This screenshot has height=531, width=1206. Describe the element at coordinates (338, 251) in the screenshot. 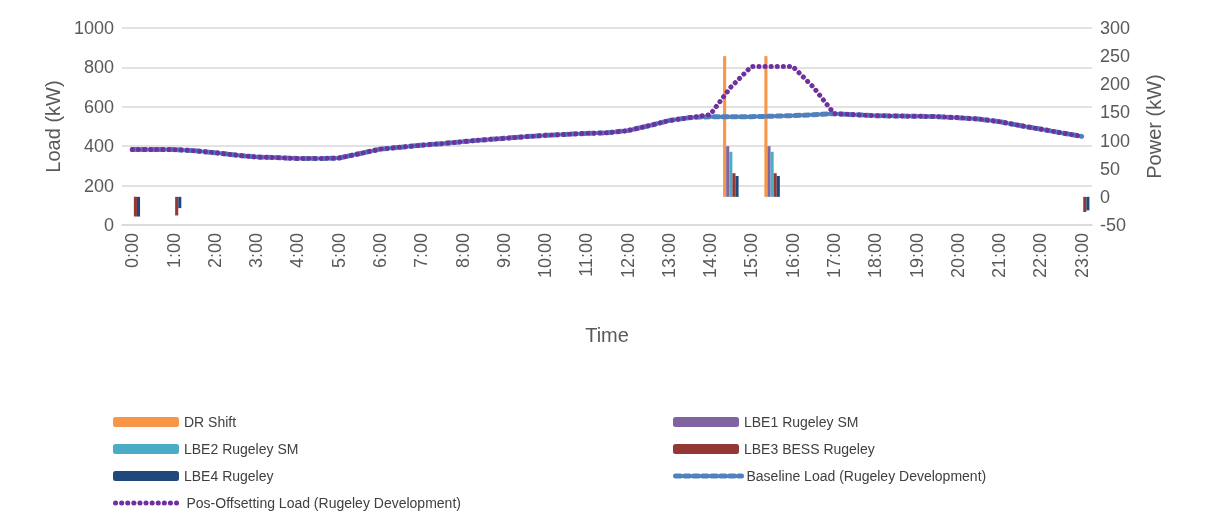

I see `x-tick-label: 5:00` at that location.